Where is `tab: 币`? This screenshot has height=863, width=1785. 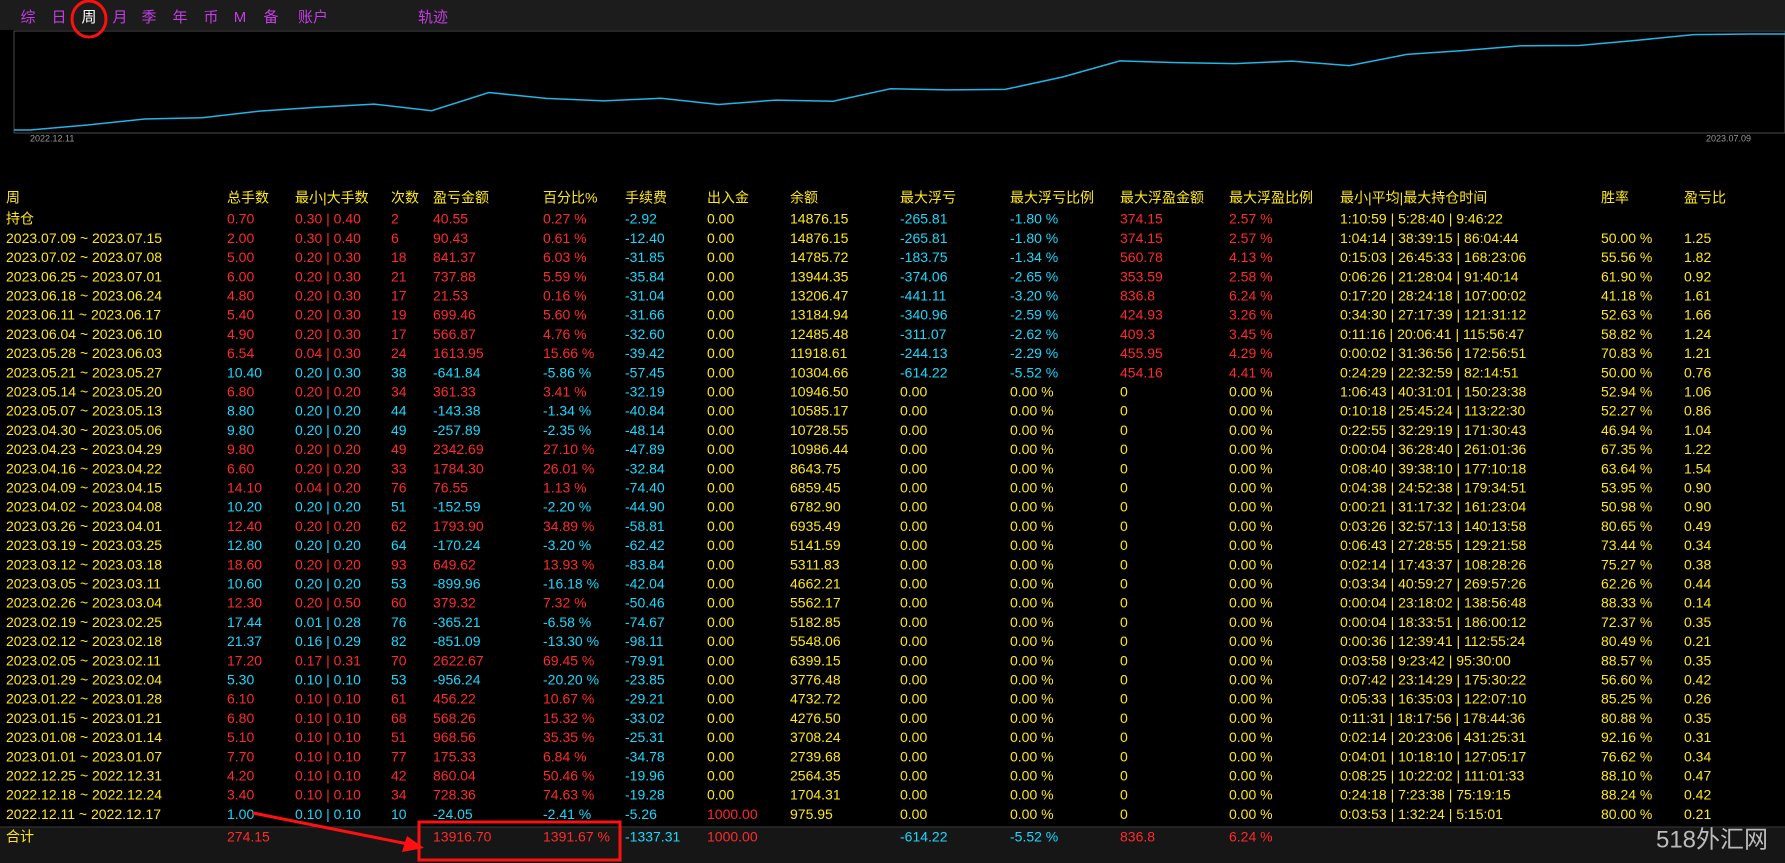
tab: 币 is located at coordinates (210, 17).